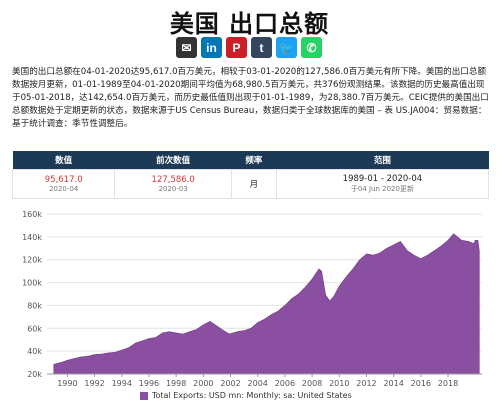 The width and height of the screenshot is (499, 418). Describe the element at coordinates (122, 383) in the screenshot. I see `x-tick-label: 1994` at that location.